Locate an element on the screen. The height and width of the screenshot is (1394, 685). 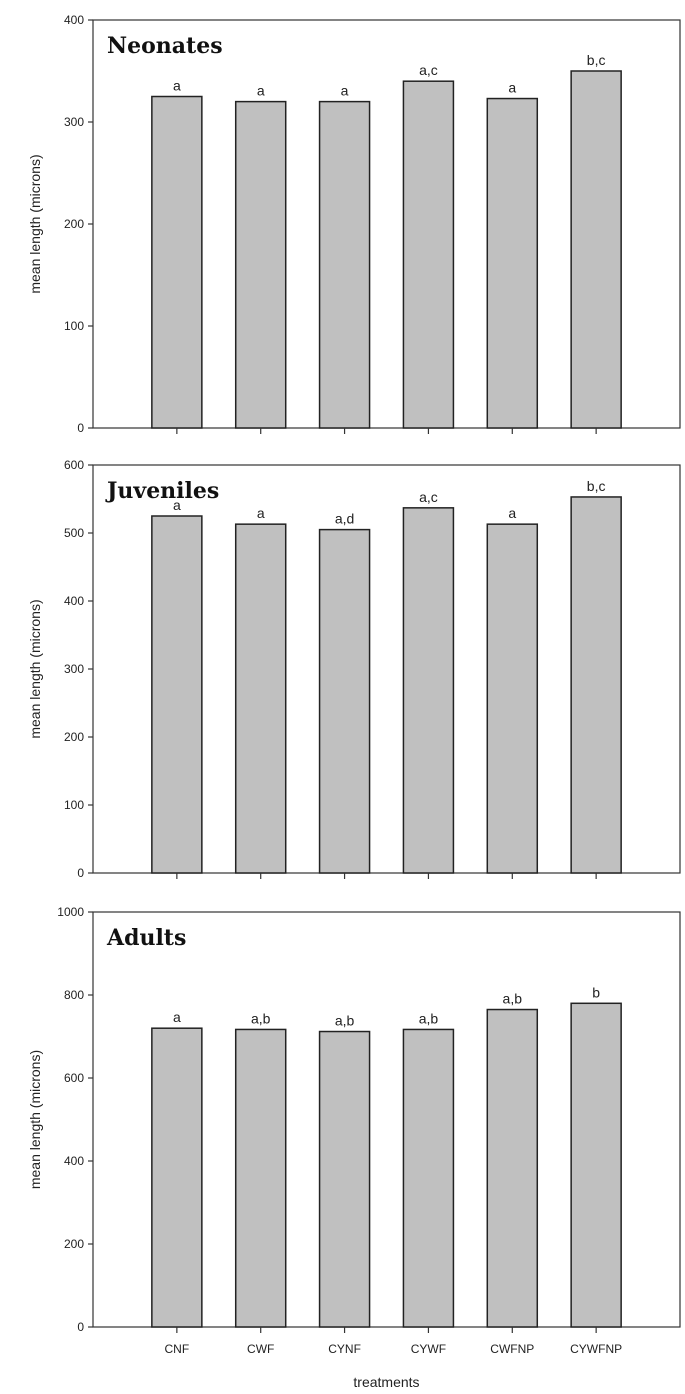
significance-label-2-1: a,b is located at coordinates (261, 1018).